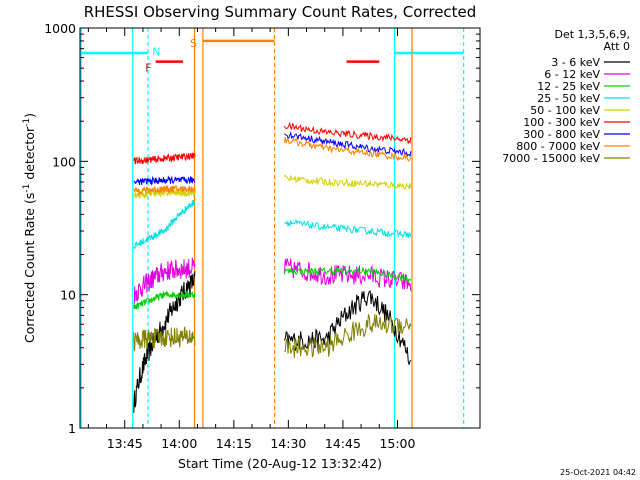  What do you see at coordinates (29, 115) in the screenshot?
I see `y-axis-label-end: )` at bounding box center [29, 115].